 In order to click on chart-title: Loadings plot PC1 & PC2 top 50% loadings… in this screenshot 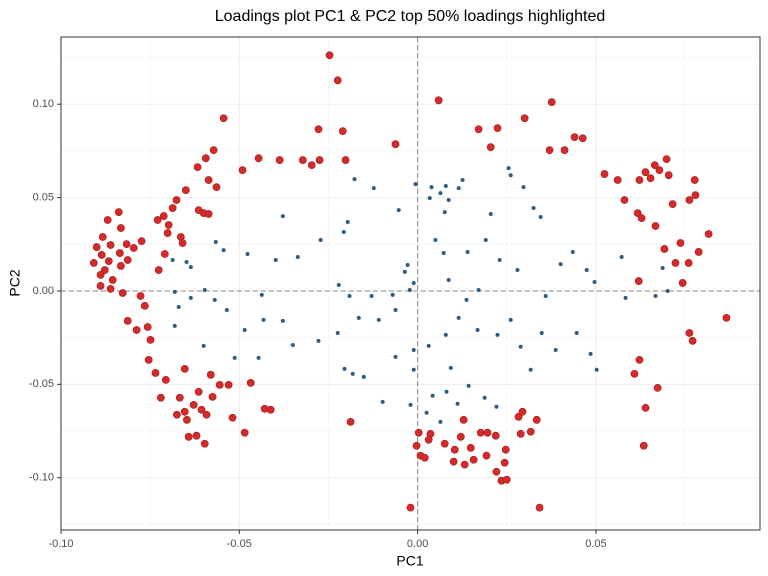, I will do `click(410, 16)`.